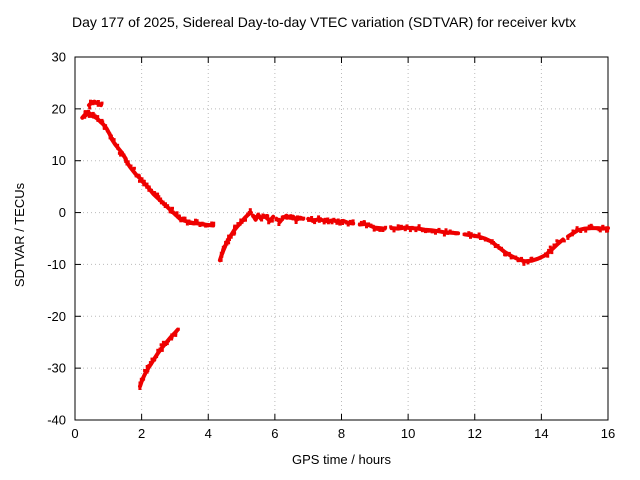 This screenshot has height=480, width=640. What do you see at coordinates (56, 368) in the screenshot?
I see `svg-text: -30` at bounding box center [56, 368].